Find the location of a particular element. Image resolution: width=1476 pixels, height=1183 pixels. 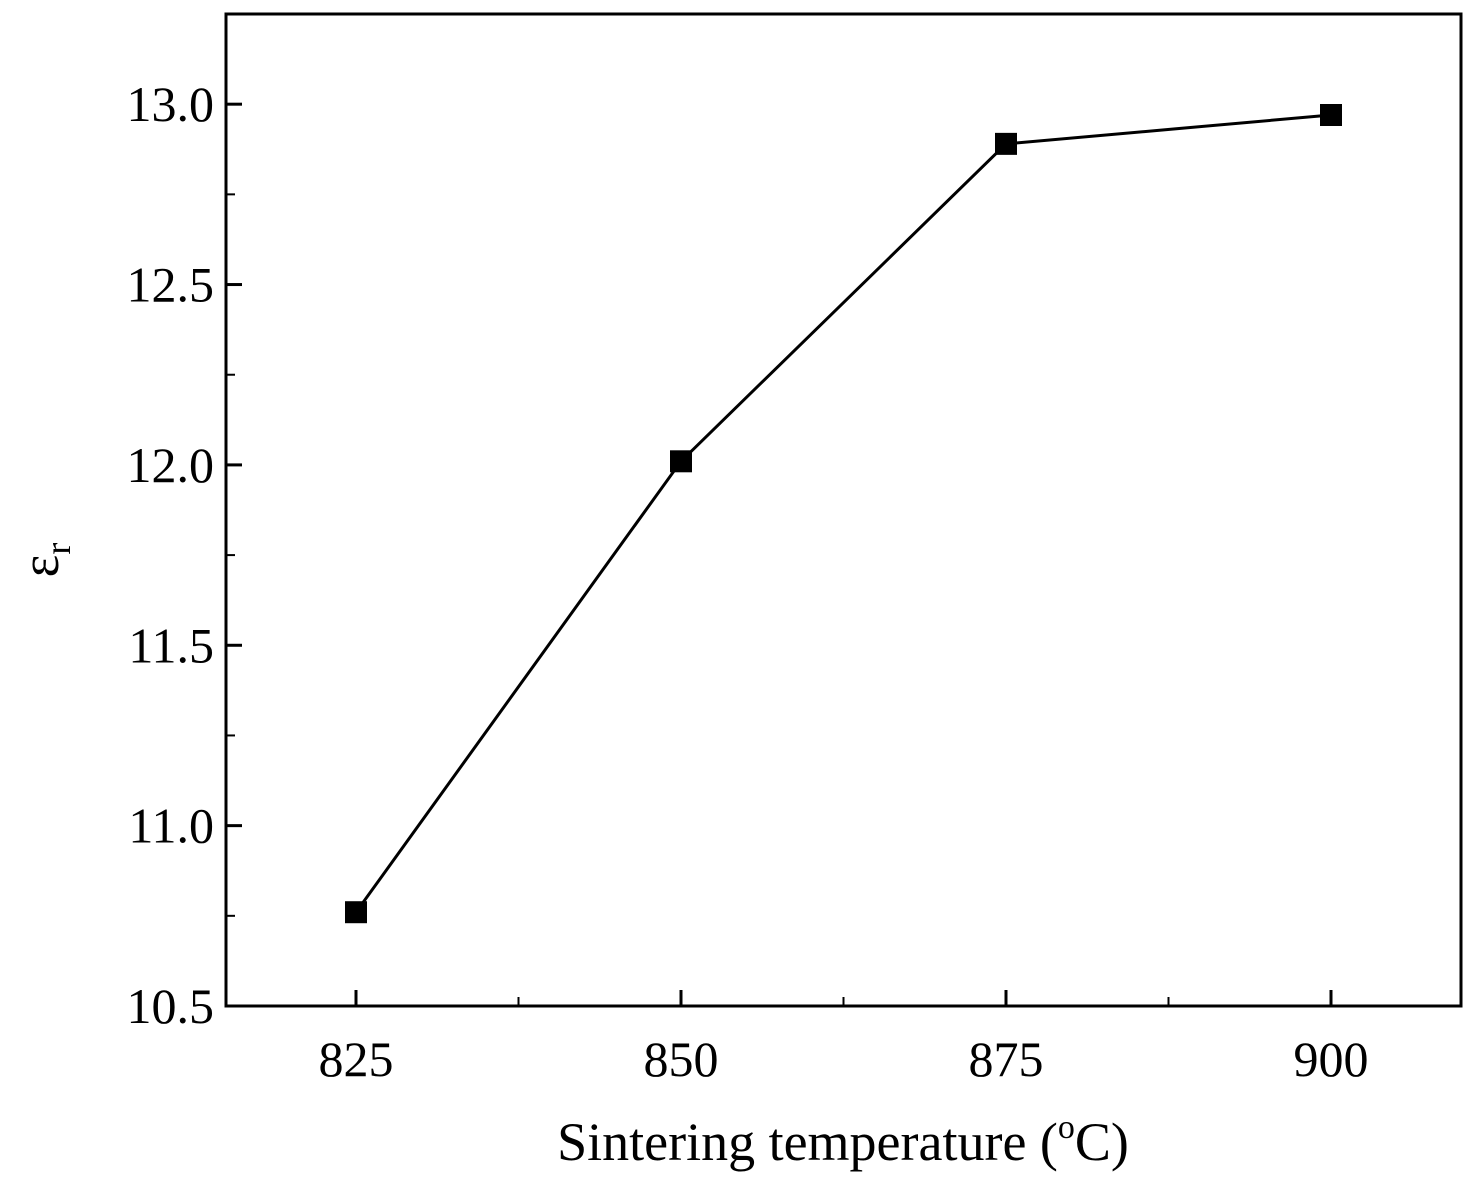

y-tick-label: 11.5 is located at coordinates (171, 645).